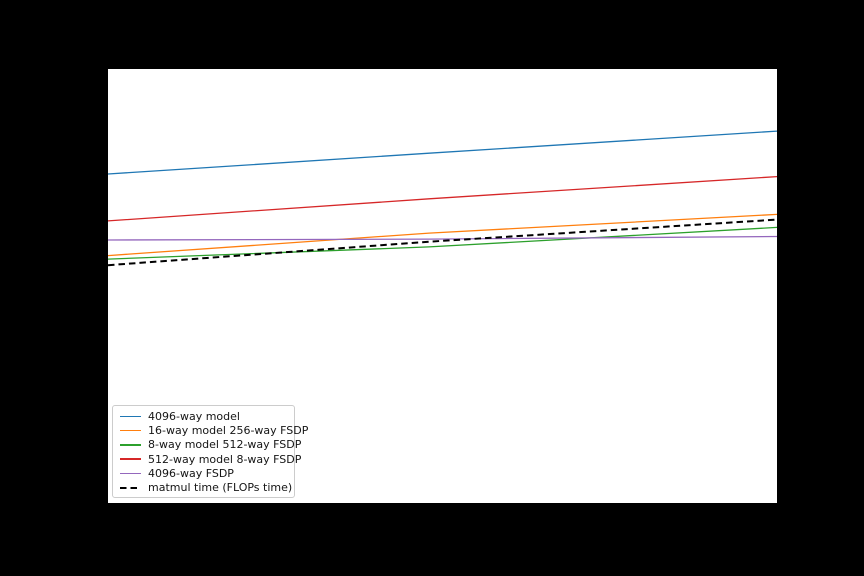  What do you see at coordinates (220, 488) in the screenshot?
I see `legend-item-label: matmul time (FLOPs time)` at bounding box center [220, 488].